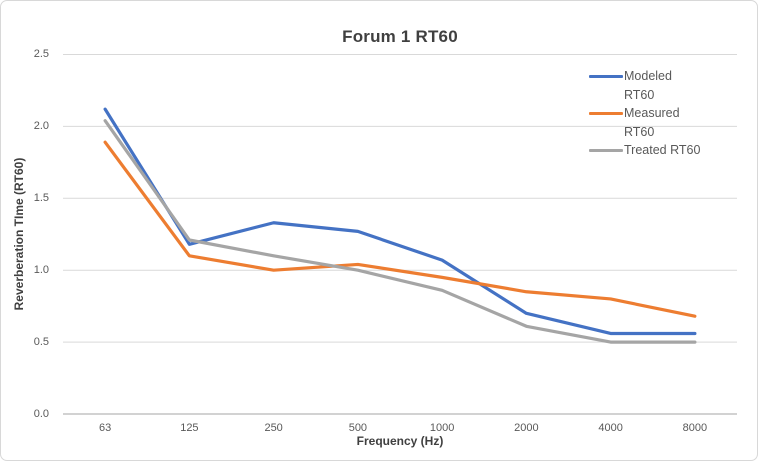 Image resolution: width=758 pixels, height=461 pixels. What do you see at coordinates (19, 234) in the screenshot?
I see `y-axis-title: Reverberation TIme (RT60)` at bounding box center [19, 234].